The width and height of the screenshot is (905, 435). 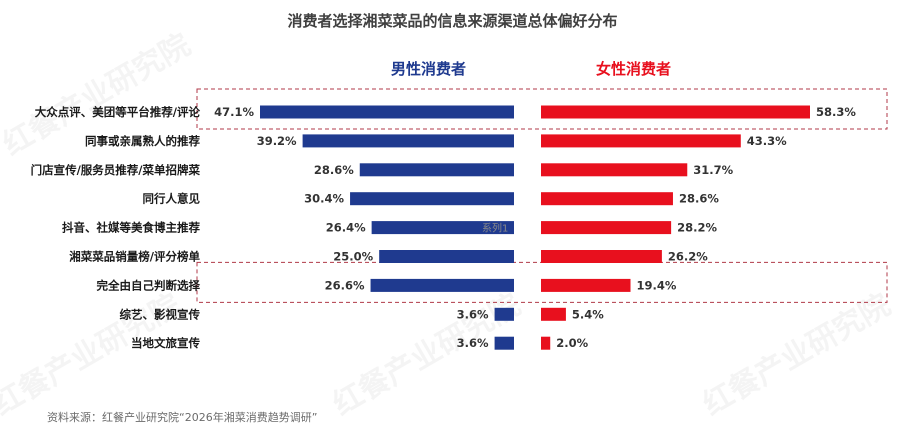 What do you see at coordinates (353, 257) in the screenshot?
I see `data-label-male: 25.0%` at bounding box center [353, 257].